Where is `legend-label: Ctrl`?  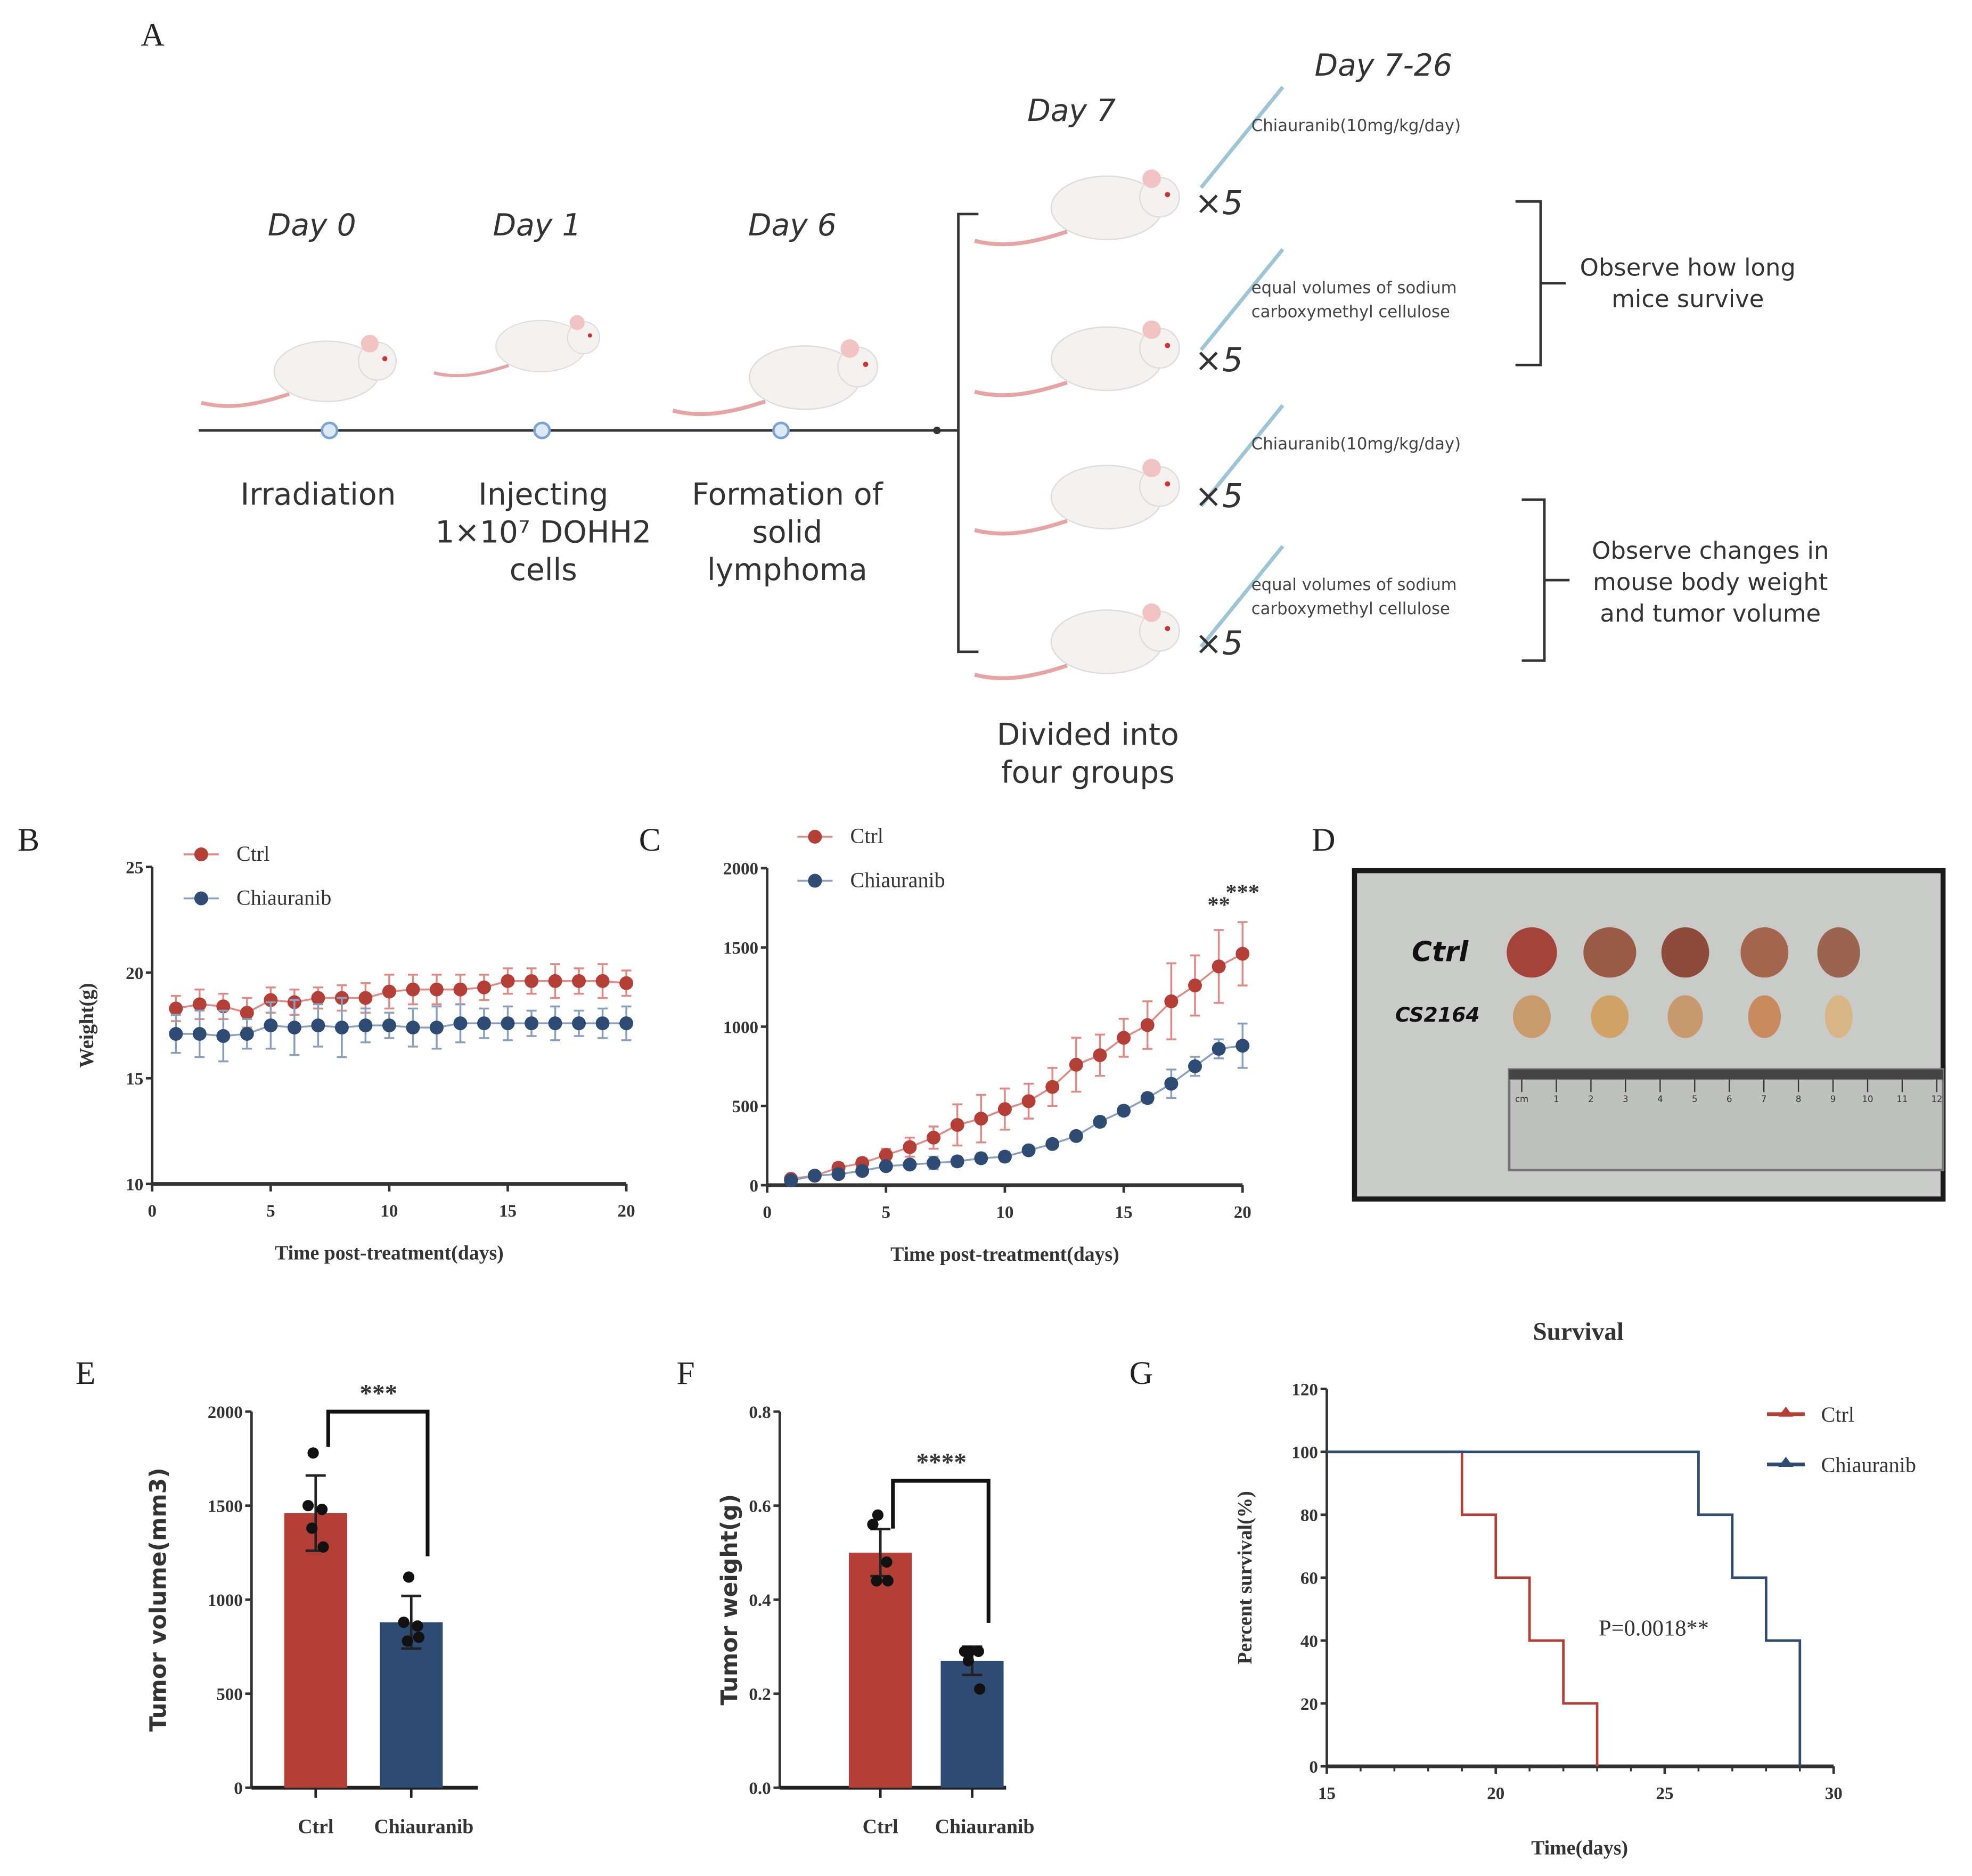
legend-label: Ctrl is located at coordinates (1837, 1414).